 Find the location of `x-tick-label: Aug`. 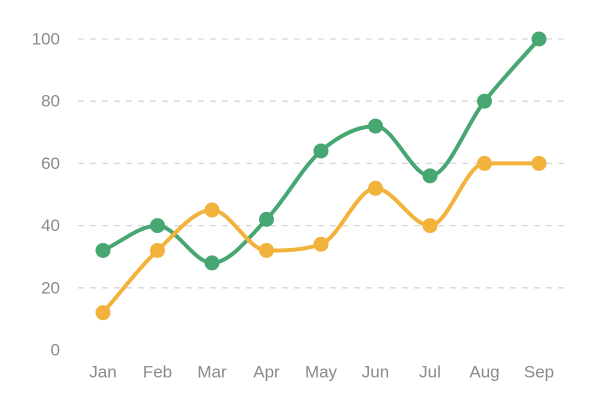

x-tick-label: Aug is located at coordinates (484, 372).